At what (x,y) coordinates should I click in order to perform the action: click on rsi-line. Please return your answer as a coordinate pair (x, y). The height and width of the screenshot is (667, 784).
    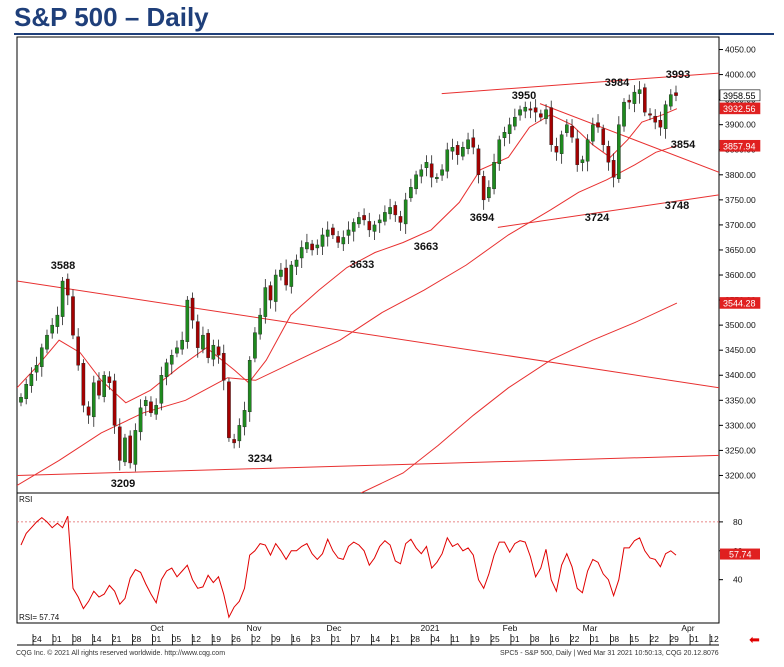
    Looking at the image, I should click on (348, 567).